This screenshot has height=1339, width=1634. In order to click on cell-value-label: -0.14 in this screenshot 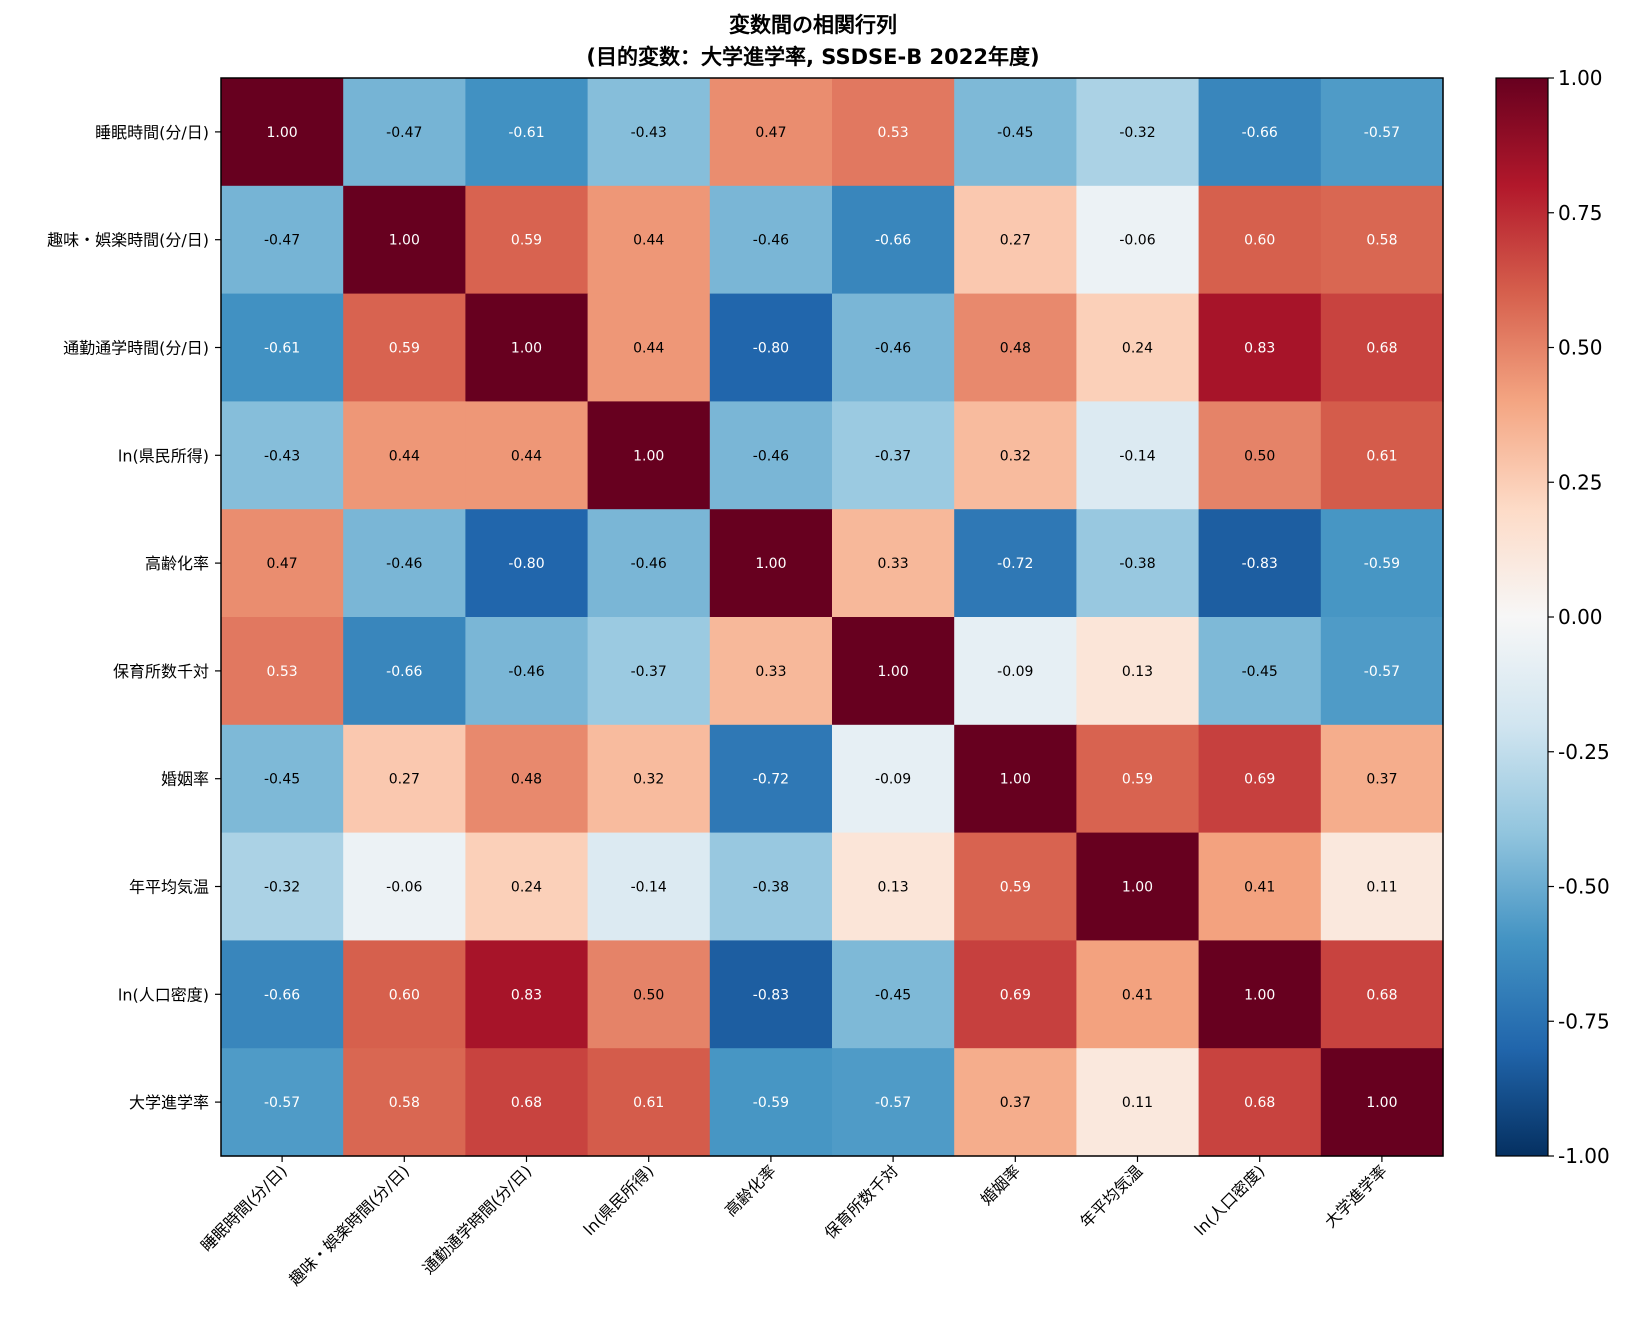, I will do `click(1137, 456)`.